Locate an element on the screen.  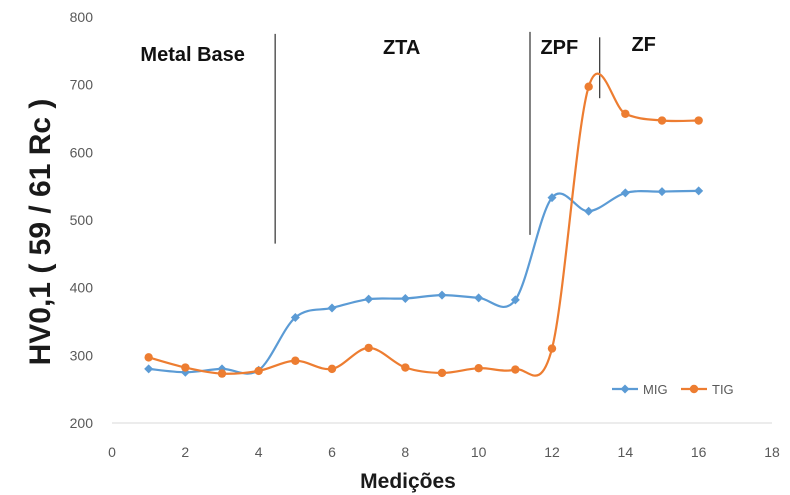
y-tick-label: 600 is located at coordinates (82, 152).